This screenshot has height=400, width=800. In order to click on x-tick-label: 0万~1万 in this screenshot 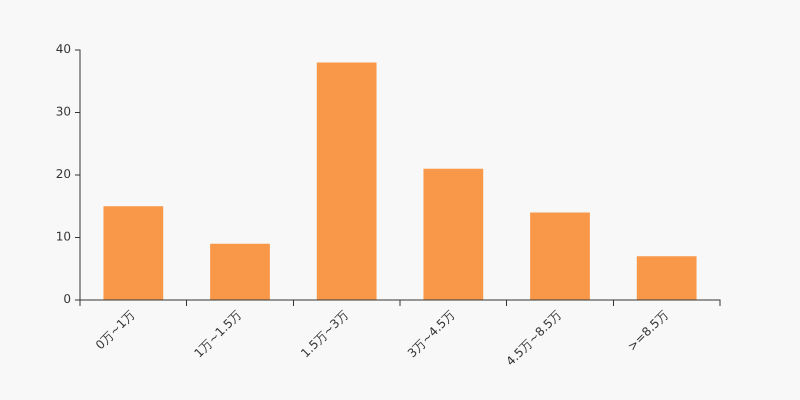, I will do `click(115, 330)`.